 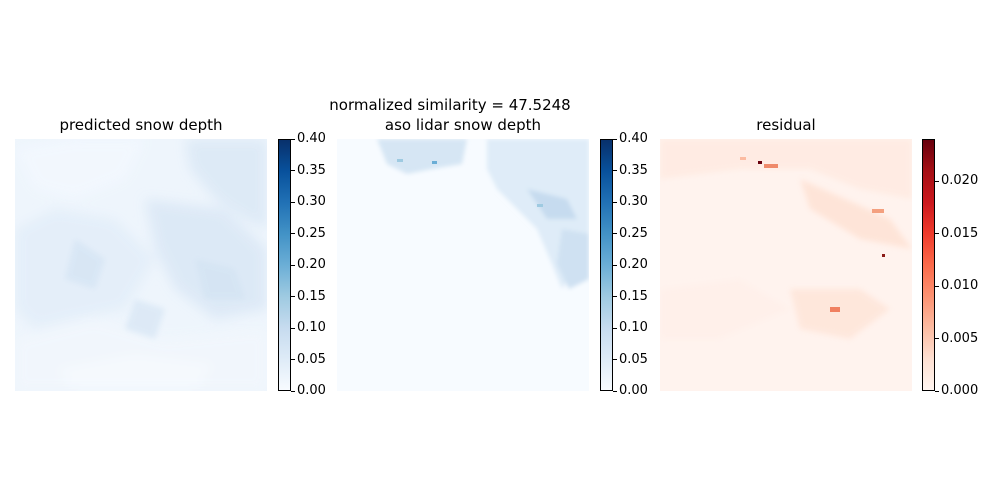 I want to click on colorbar-tick-label: 0.020, so click(x=960, y=180).